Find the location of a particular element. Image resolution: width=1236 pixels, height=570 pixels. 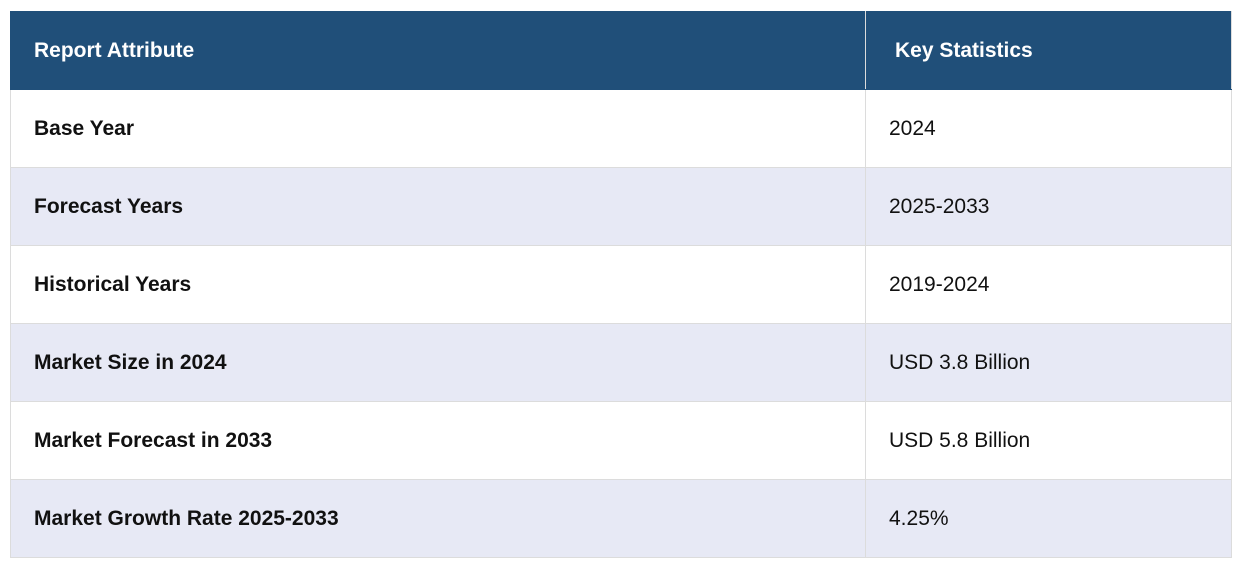

attribute-cell: Base Year is located at coordinates (438, 128).